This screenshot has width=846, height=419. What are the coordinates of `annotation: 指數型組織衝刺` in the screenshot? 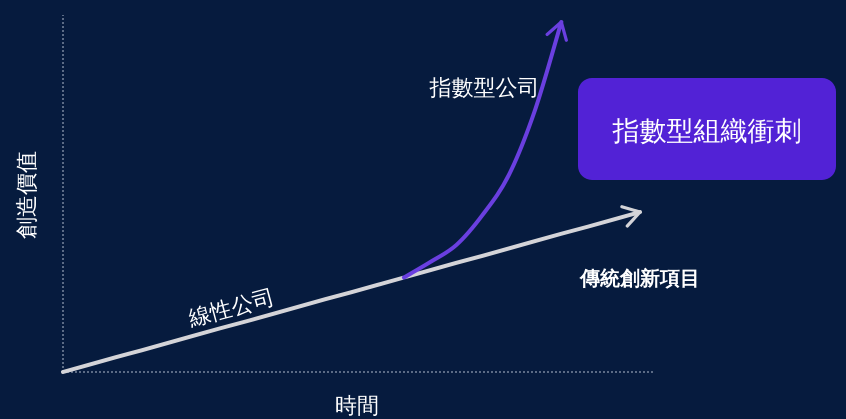 It's located at (707, 131).